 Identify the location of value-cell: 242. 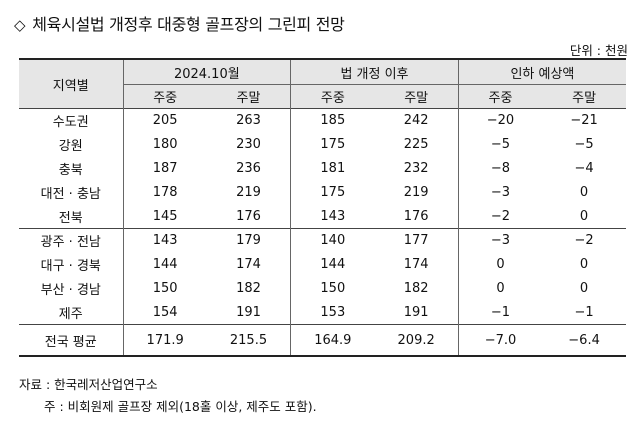
(416, 120).